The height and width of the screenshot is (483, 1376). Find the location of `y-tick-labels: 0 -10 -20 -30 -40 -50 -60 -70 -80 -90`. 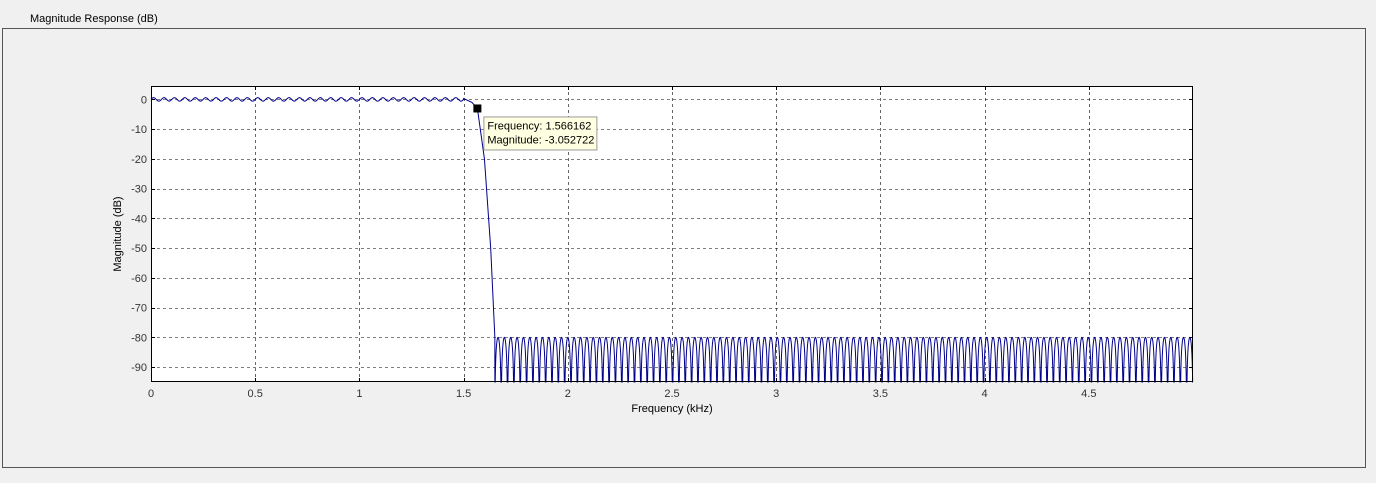

y-tick-labels: 0 -10 -20 -30 -40 -50 -60 -70 -80 -90 is located at coordinates (139, 234).